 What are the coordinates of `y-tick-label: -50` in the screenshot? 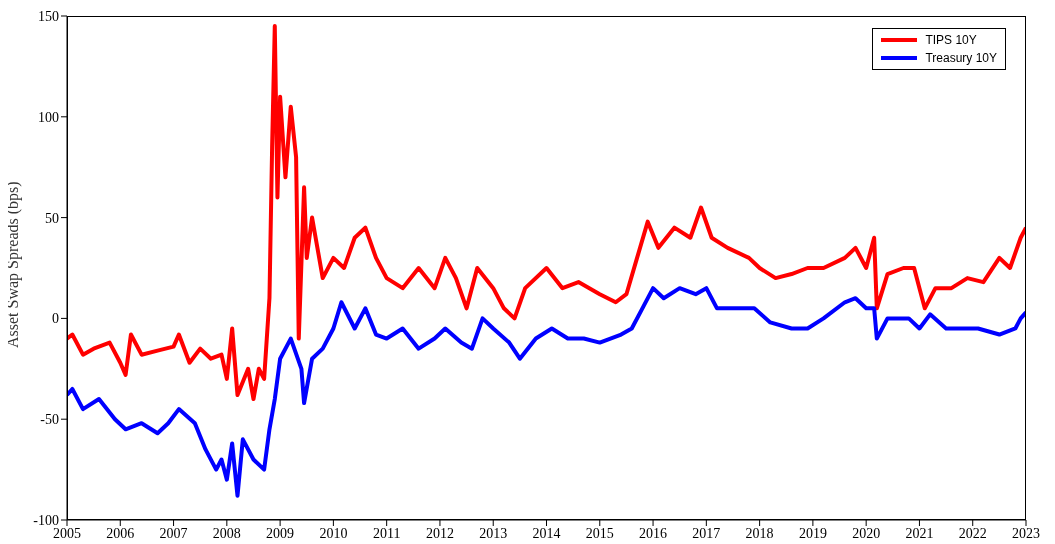 It's located at (49, 420).